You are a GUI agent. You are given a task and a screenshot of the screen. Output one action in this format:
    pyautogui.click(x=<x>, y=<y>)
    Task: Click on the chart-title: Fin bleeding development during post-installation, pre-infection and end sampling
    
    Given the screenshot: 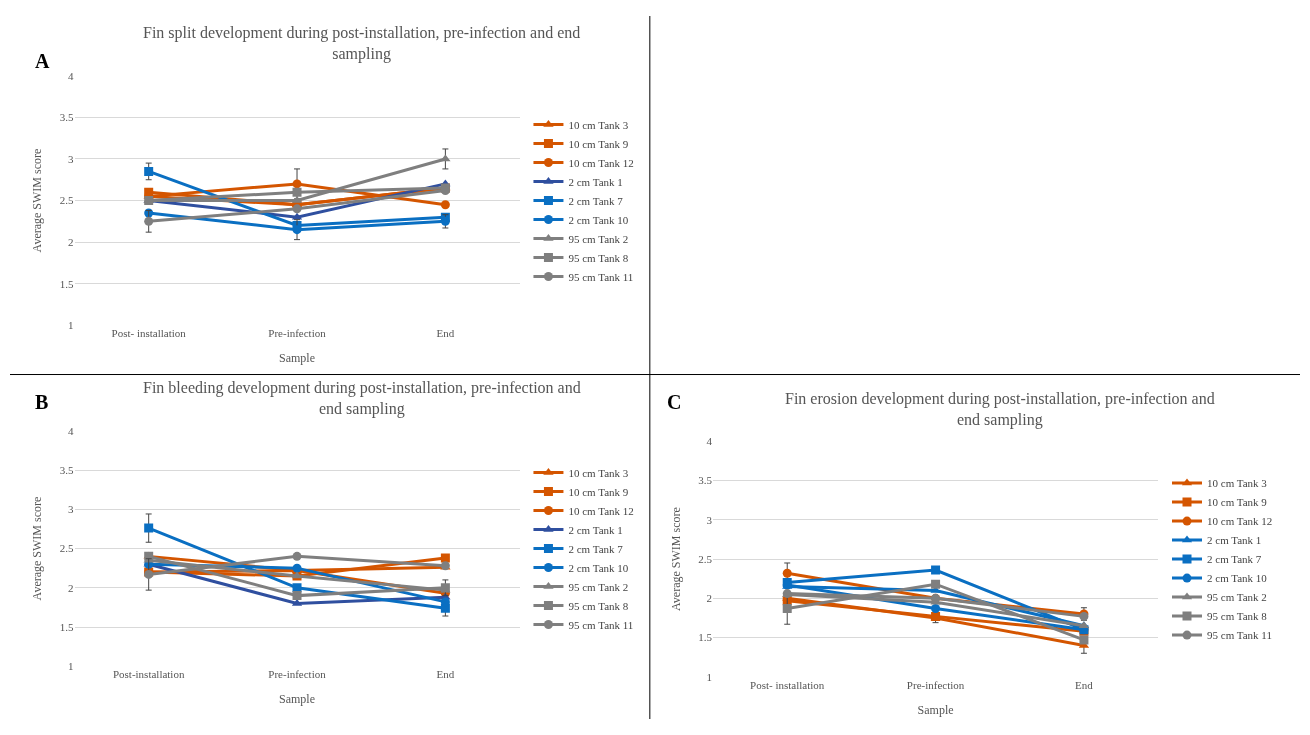 What is the action you would take?
    pyautogui.click(x=362, y=398)
    